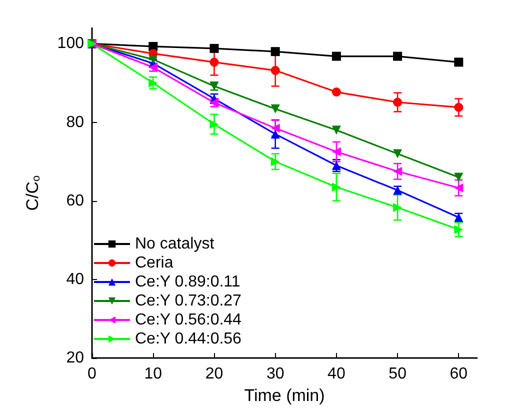 The height and width of the screenshot is (418, 505). Describe the element at coordinates (154, 263) in the screenshot. I see `legend-label: Ceria` at that location.